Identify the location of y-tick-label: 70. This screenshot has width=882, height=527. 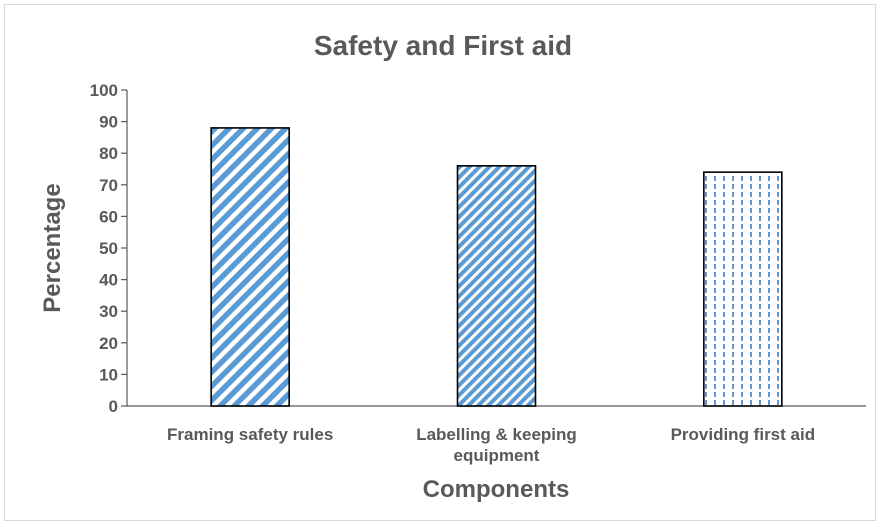
(108, 185).